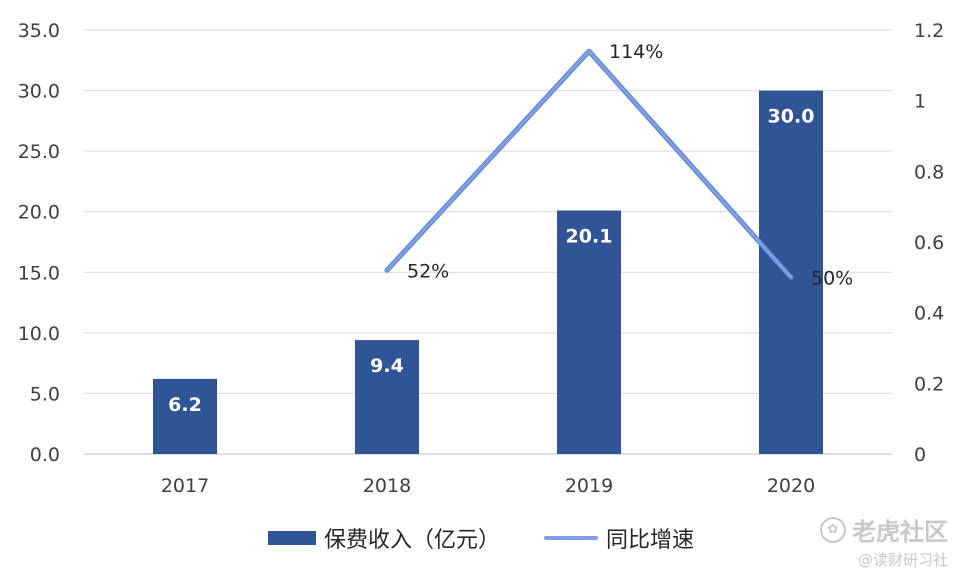  What do you see at coordinates (412, 540) in the screenshot?
I see `legend-label-premium: 保费收入（亿元）` at bounding box center [412, 540].